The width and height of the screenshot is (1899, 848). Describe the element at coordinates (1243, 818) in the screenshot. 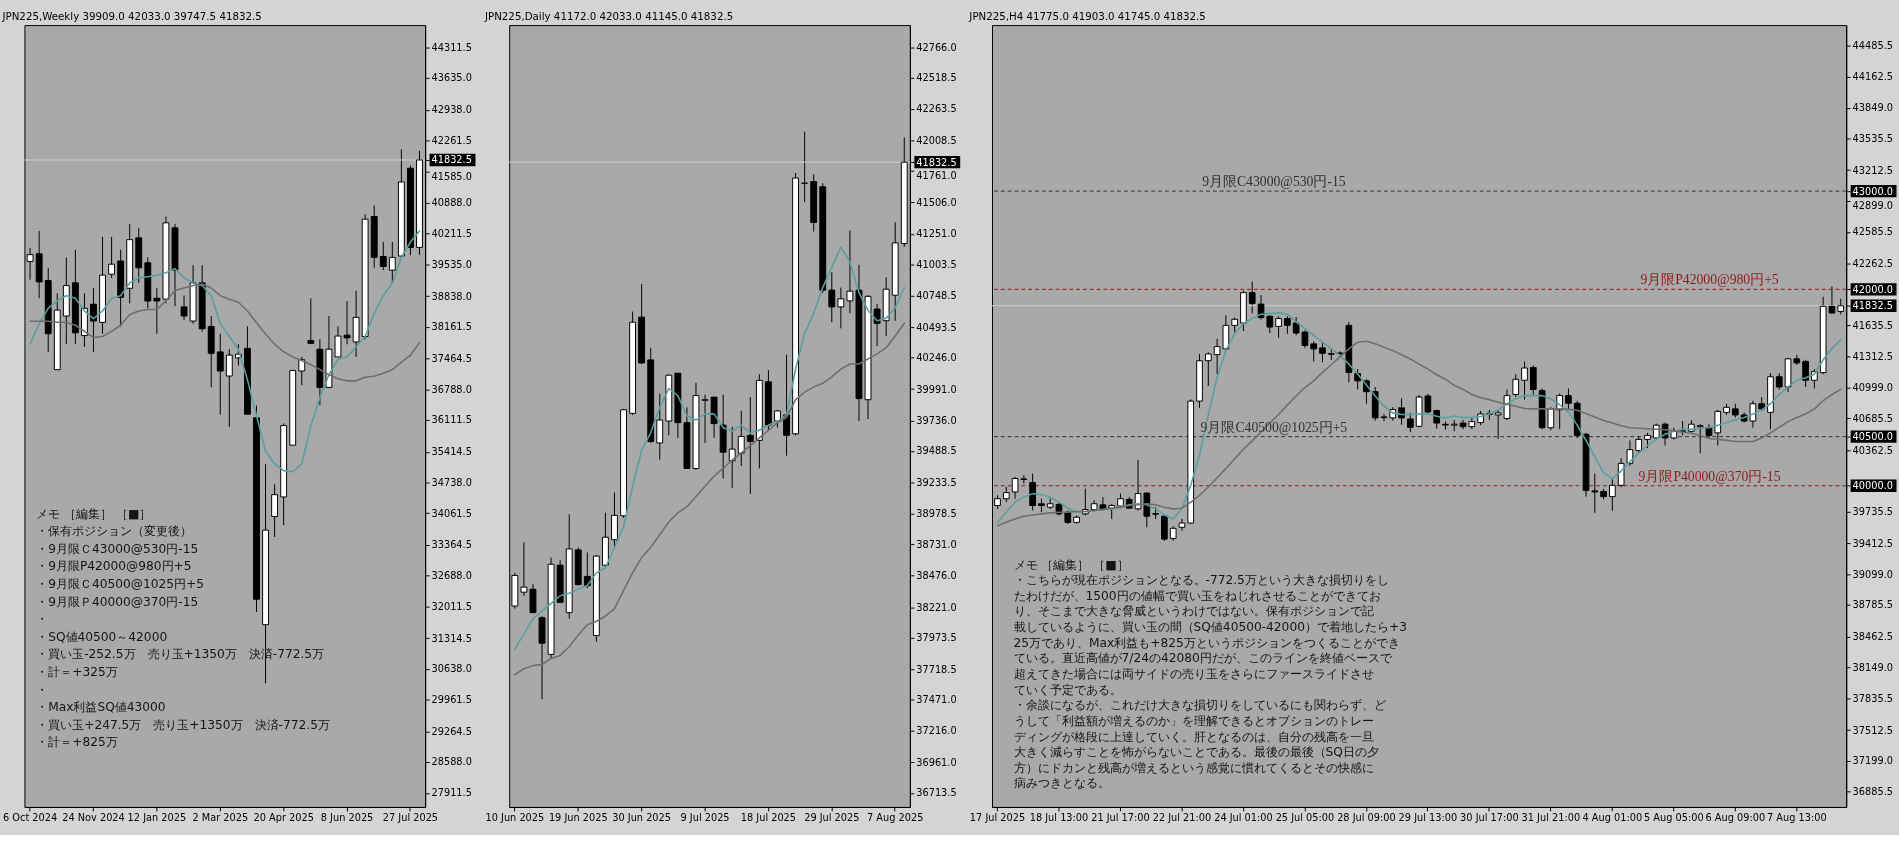

I see `x-tick-label: 24 Jul 01:00` at that location.